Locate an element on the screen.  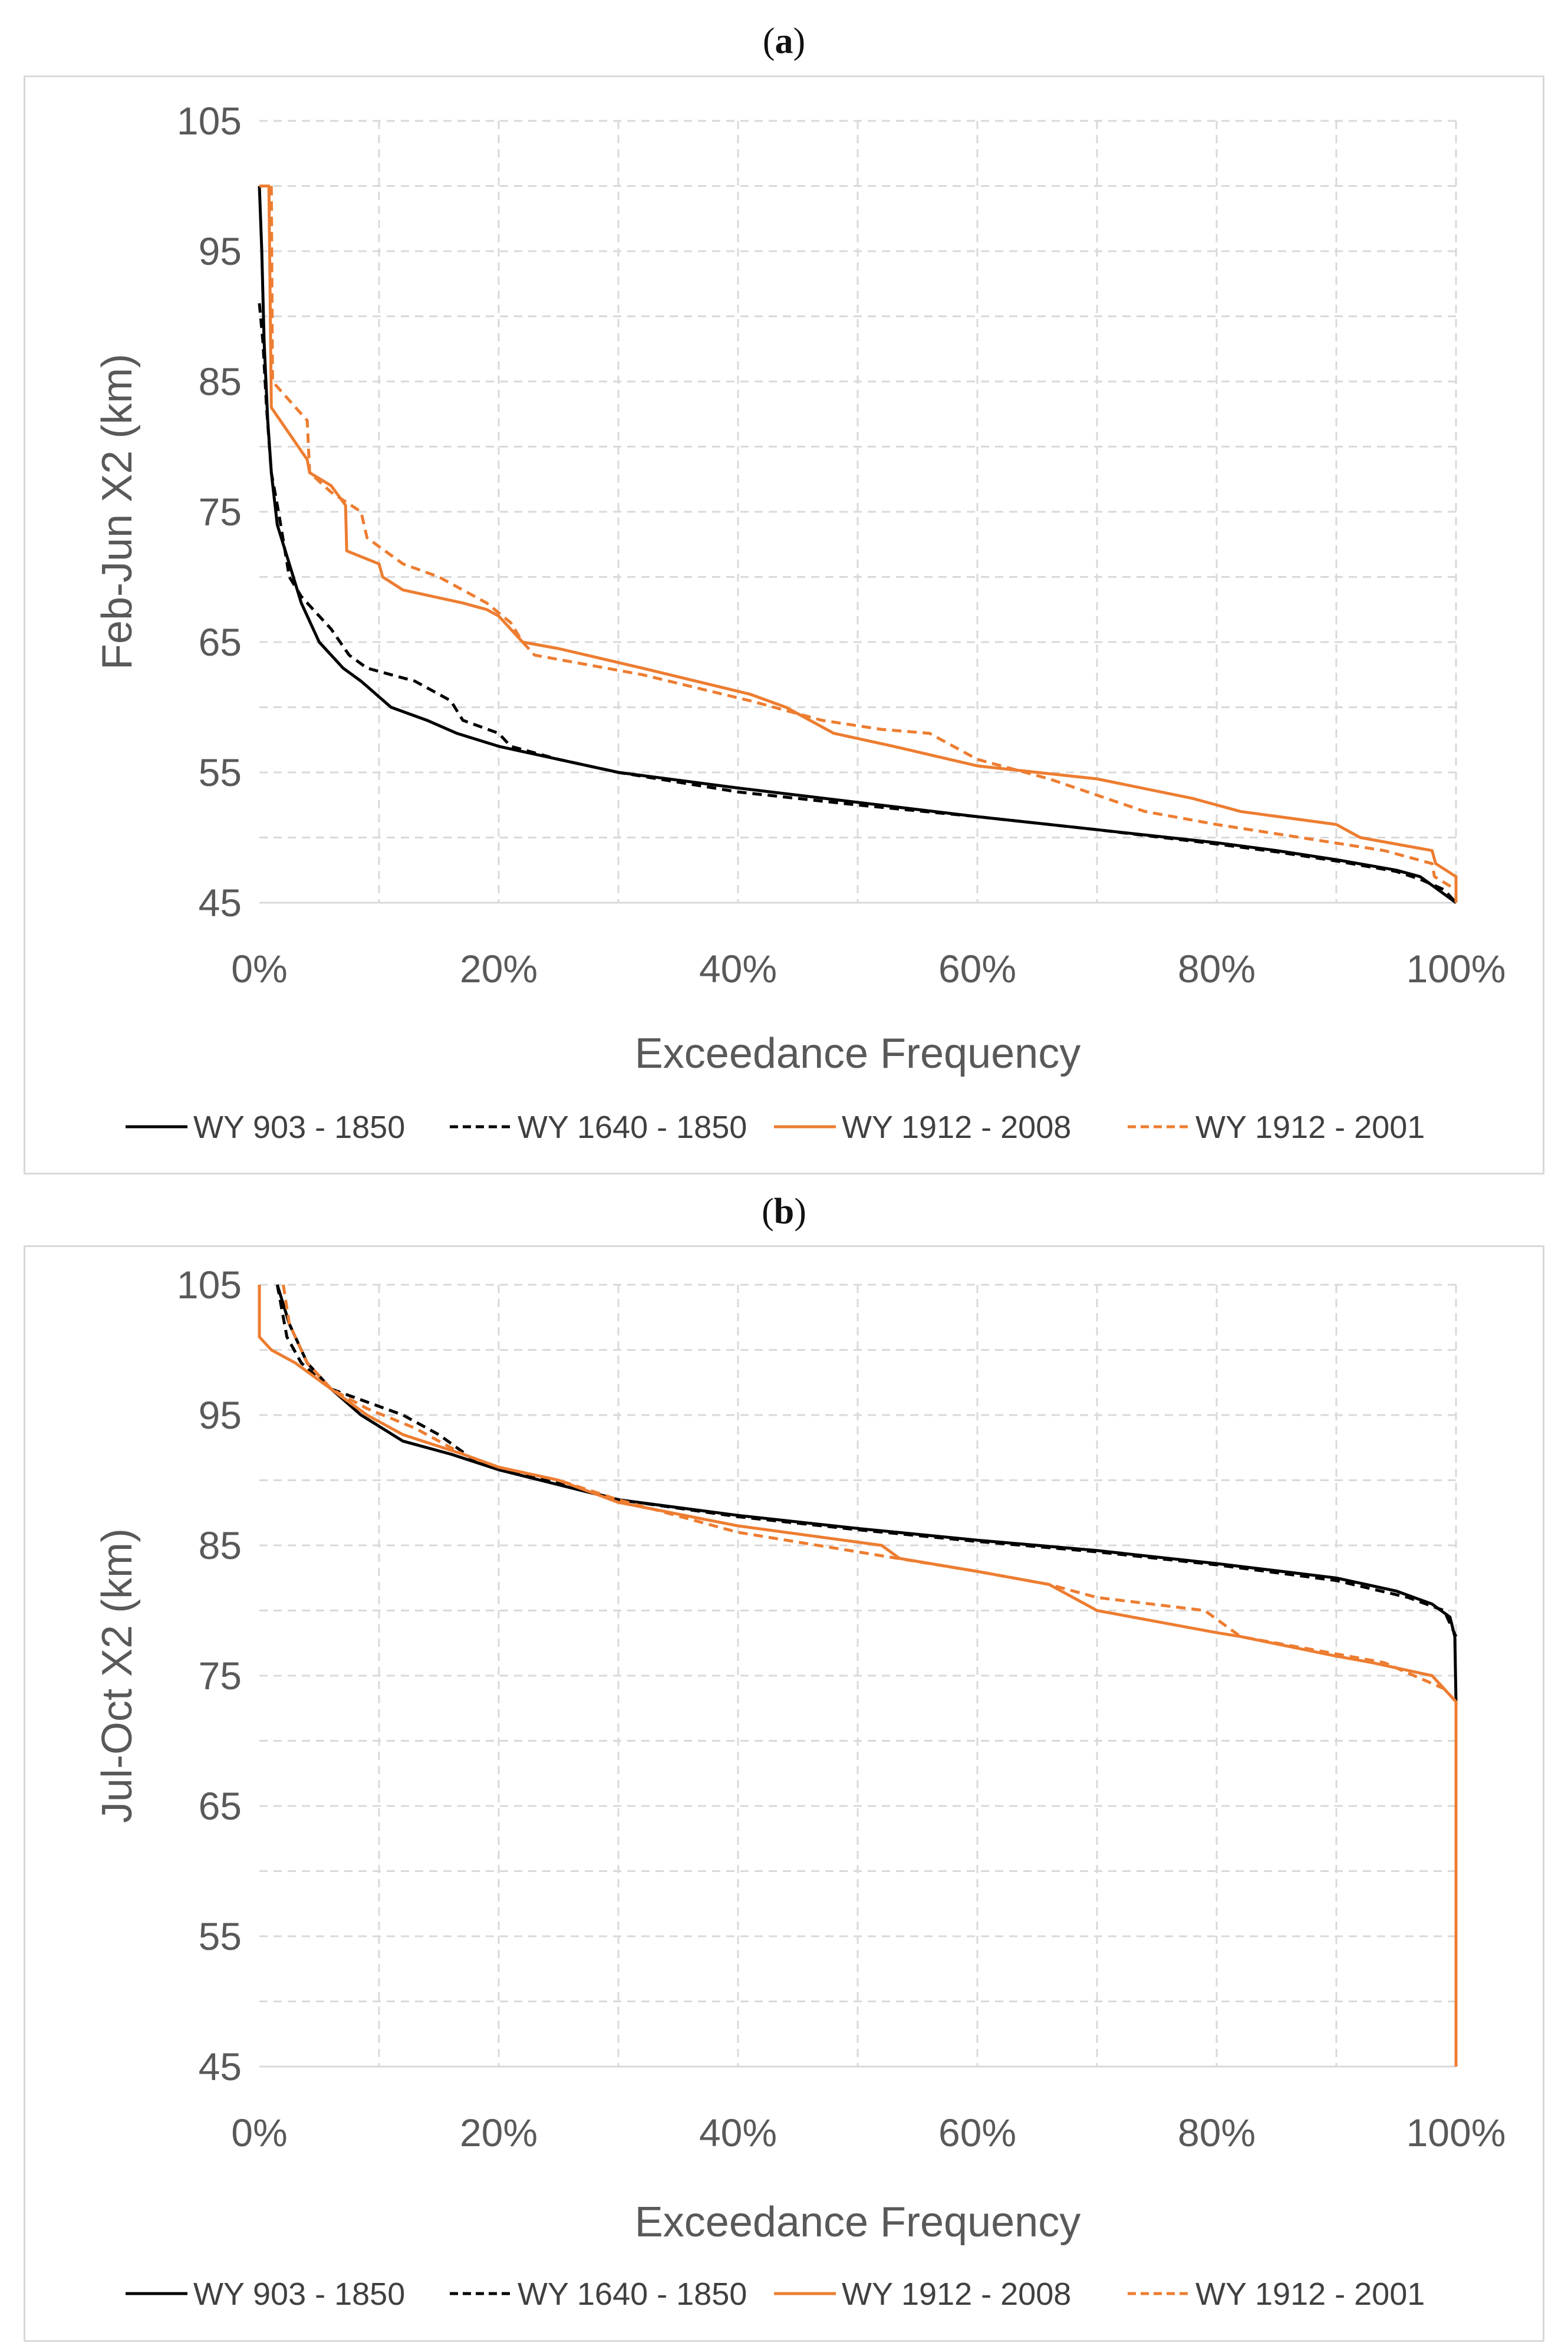
chart-b-legend-label-2: WY 1640 - 1850 is located at coordinates (632, 2294).